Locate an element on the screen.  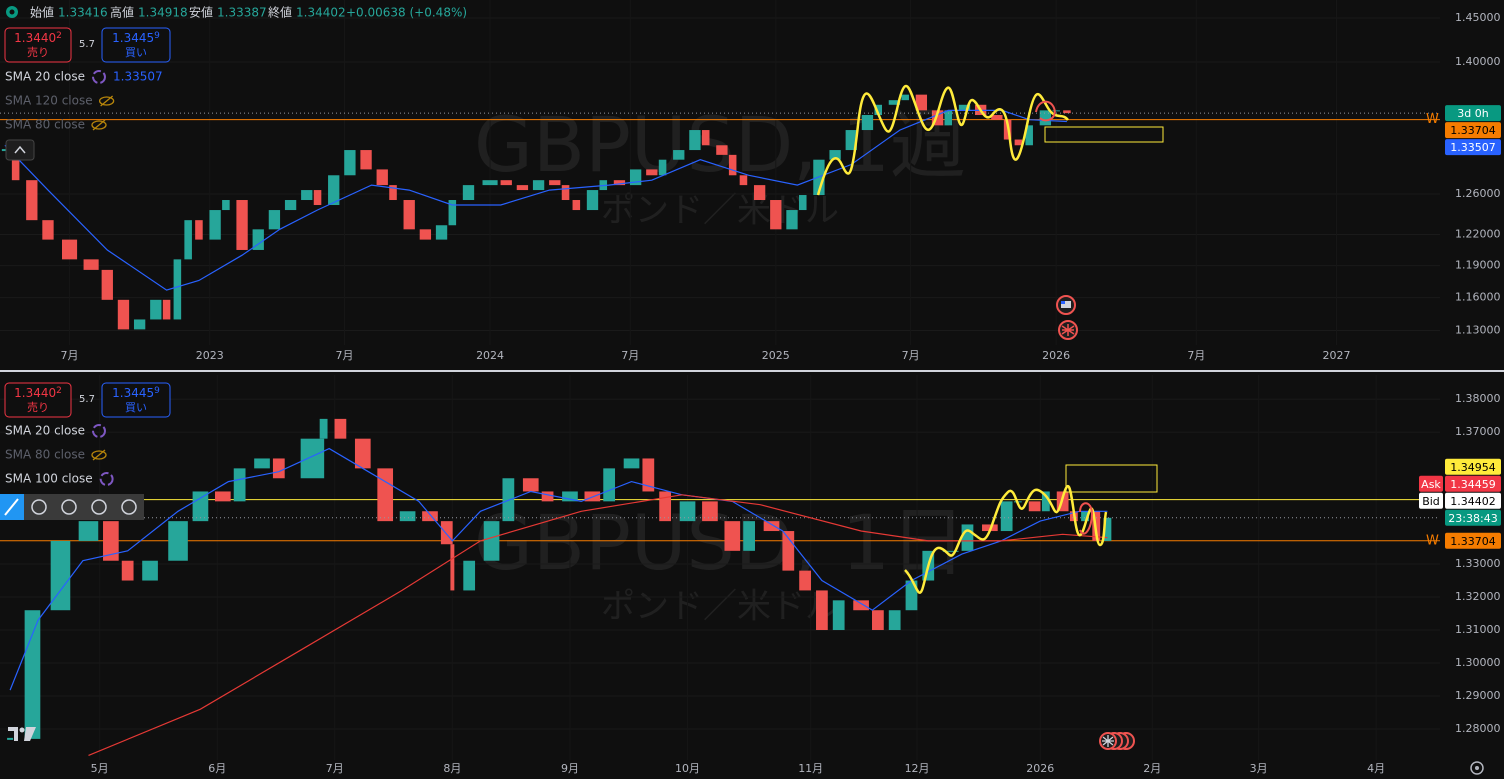
x-tick-label: 2026 is located at coordinates (1056, 355).